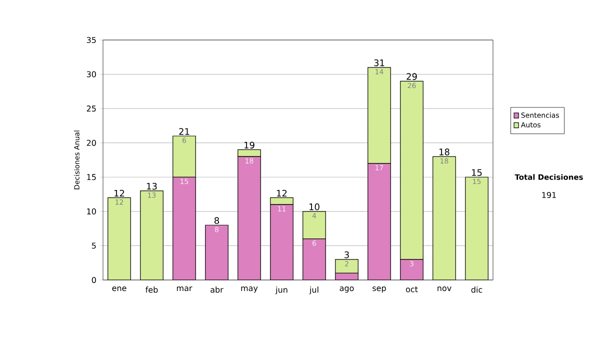 This screenshot has width=600, height=340. Describe the element at coordinates (412, 289) in the screenshot. I see `x-tick-label: oct` at that location.